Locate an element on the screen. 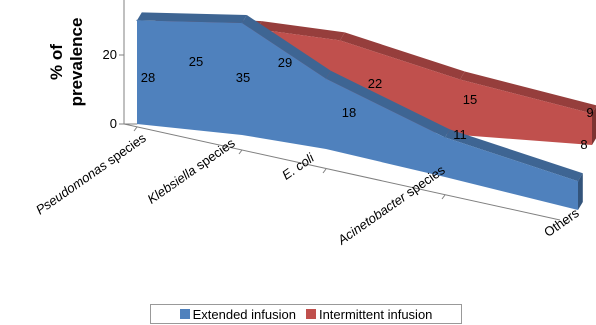  data-label-intermittent-pseudomonas-species: 25 is located at coordinates (196, 61).